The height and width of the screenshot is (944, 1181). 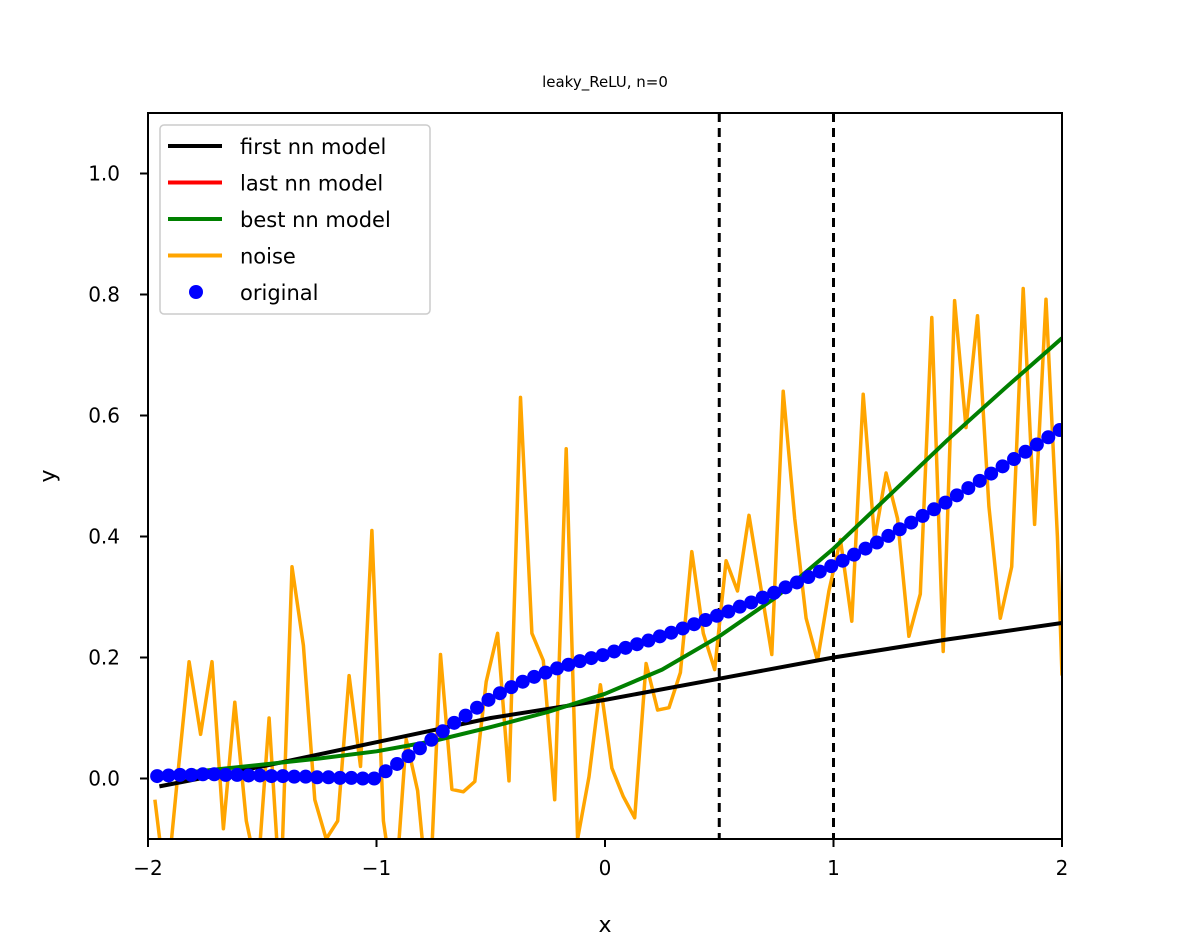 What do you see at coordinates (104, 658) in the screenshot?
I see `y-tick-label-1: 0.2` at bounding box center [104, 658].